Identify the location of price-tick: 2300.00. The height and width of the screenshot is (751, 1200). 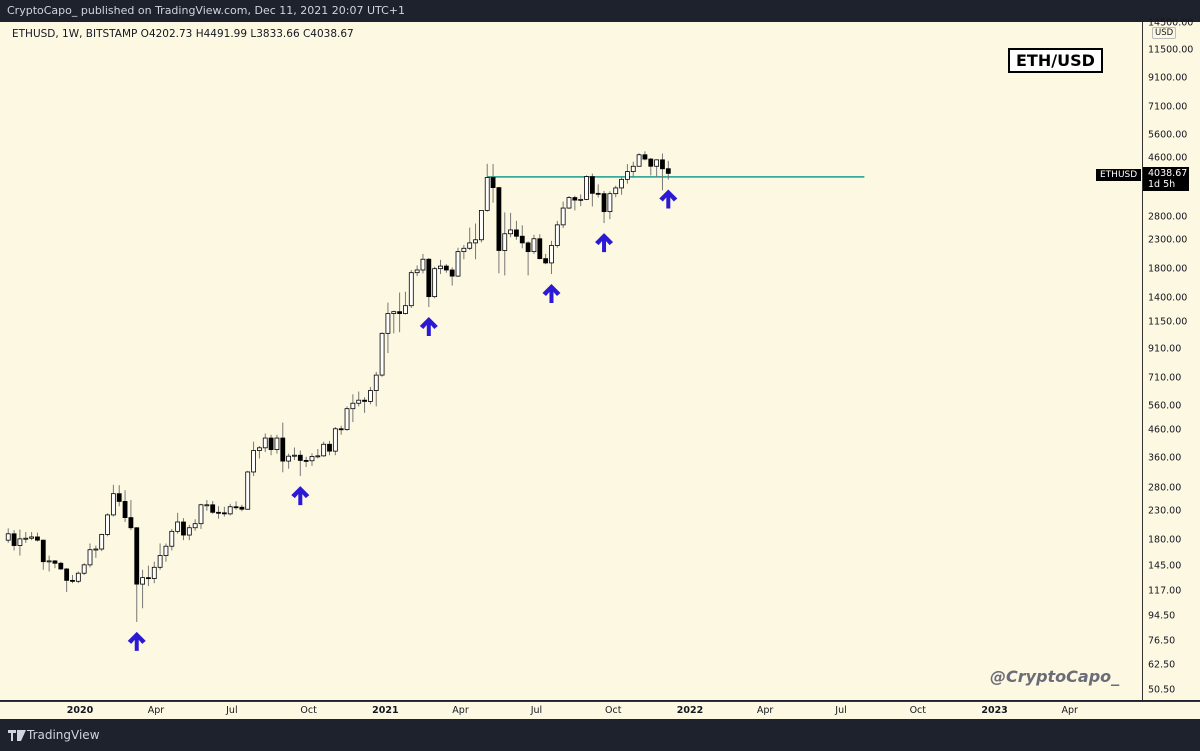
(1168, 240).